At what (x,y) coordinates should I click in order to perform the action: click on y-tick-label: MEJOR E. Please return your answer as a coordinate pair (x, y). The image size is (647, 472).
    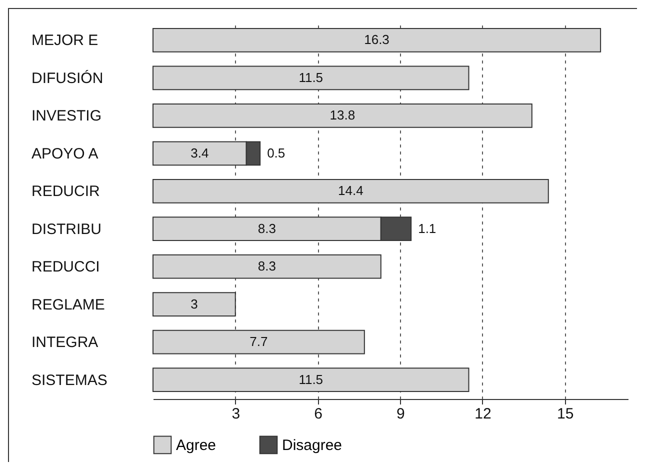
    Looking at the image, I should click on (65, 41).